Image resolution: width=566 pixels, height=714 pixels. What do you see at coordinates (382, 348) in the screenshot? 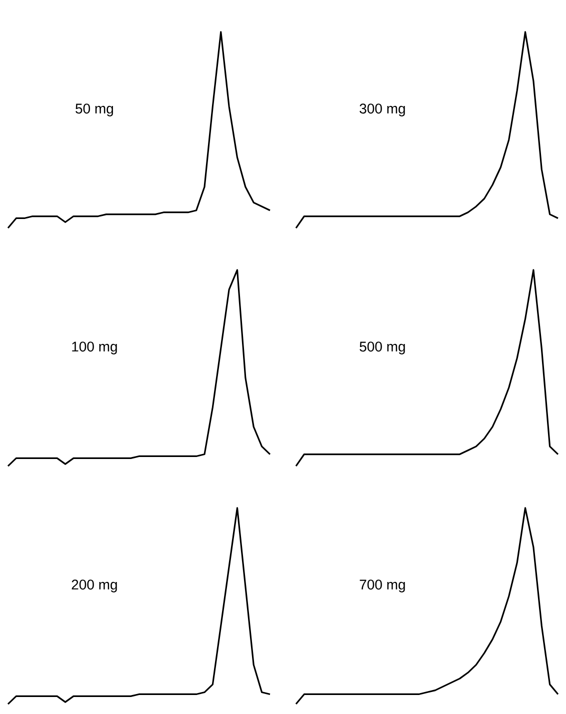
I see `text: 500 mg` at bounding box center [382, 348].